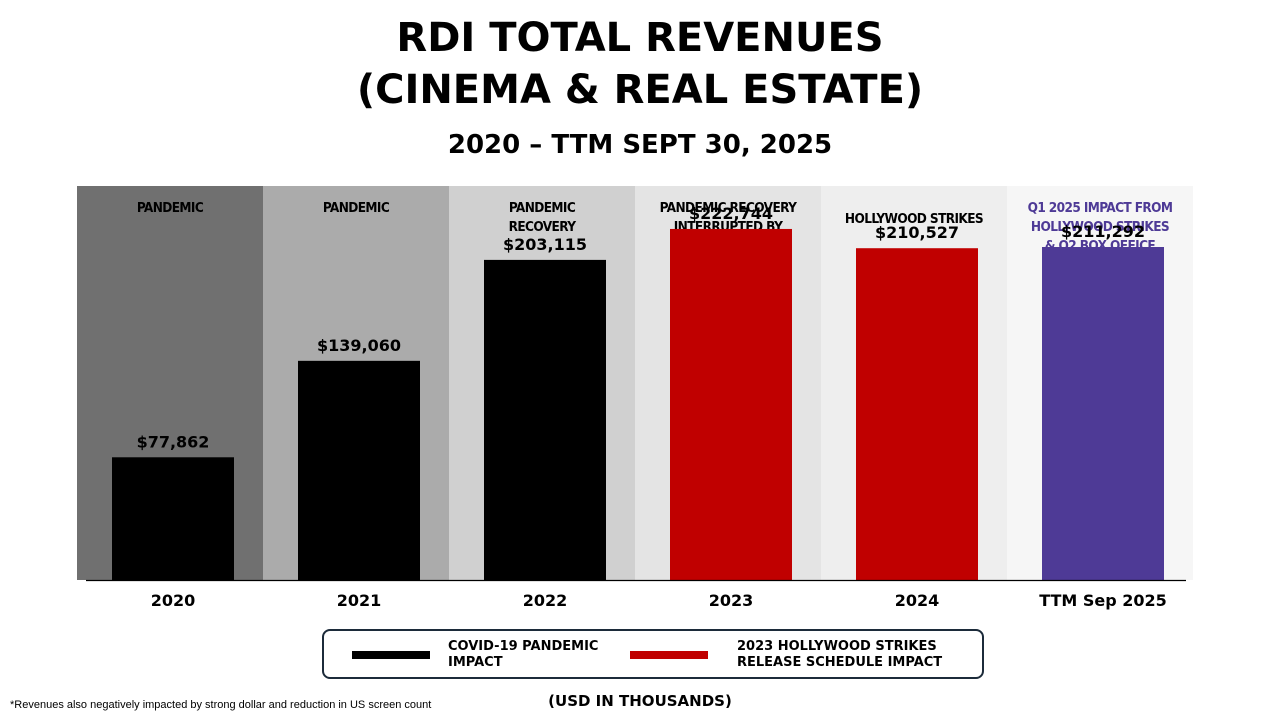 This screenshot has height=720, width=1280. I want to click on legend-label-strikes-line1: 2023 HOLLYWOOD STRIKES, so click(837, 646).